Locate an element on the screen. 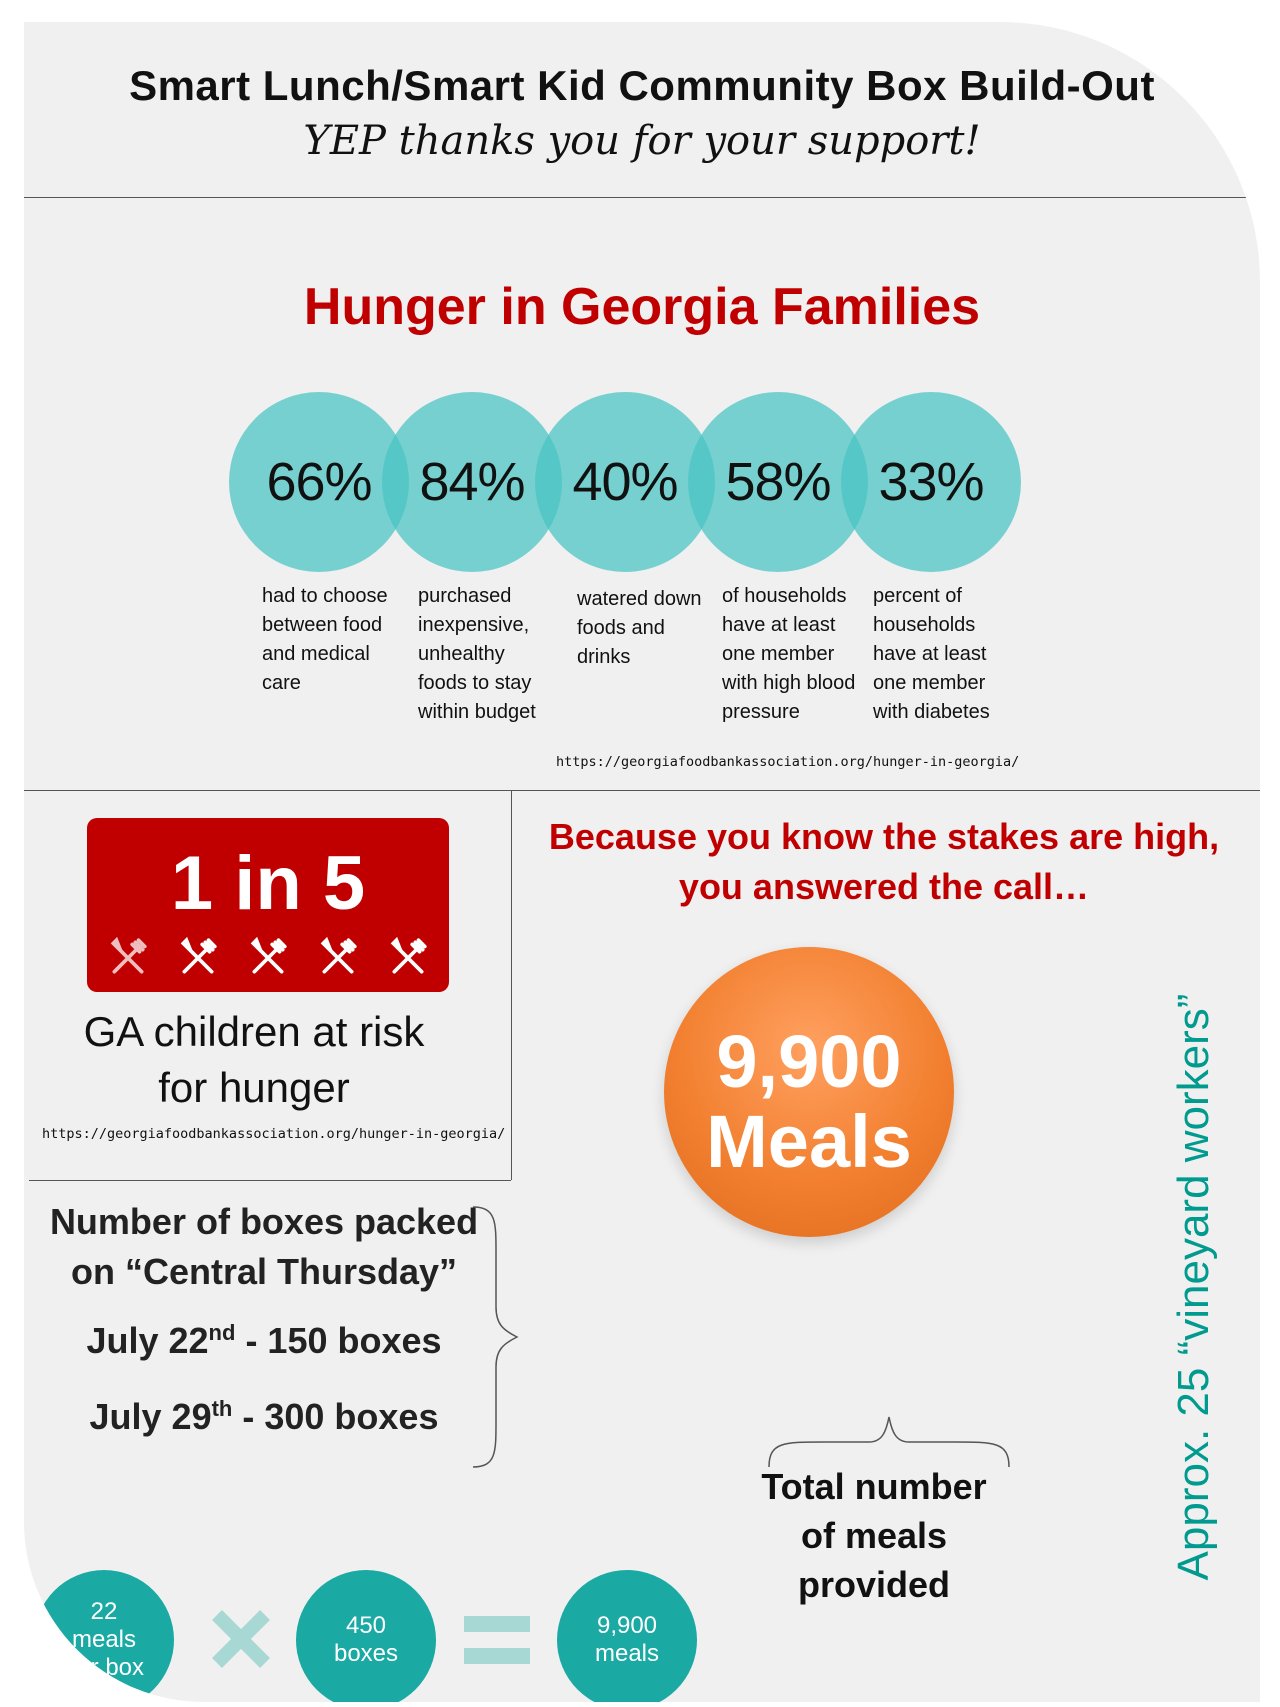  workers-text: Approx. 25 “vineyard workers” is located at coordinates (1193, 1287).